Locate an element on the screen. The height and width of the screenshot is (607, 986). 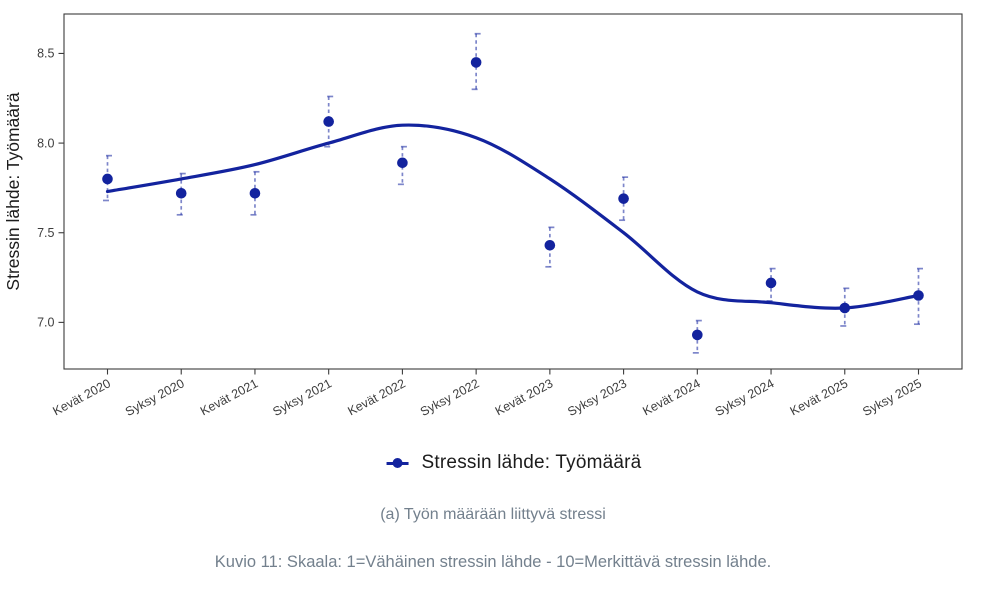
y-axis-title: Stressin lähde: Työmäärä is located at coordinates (13, 191).